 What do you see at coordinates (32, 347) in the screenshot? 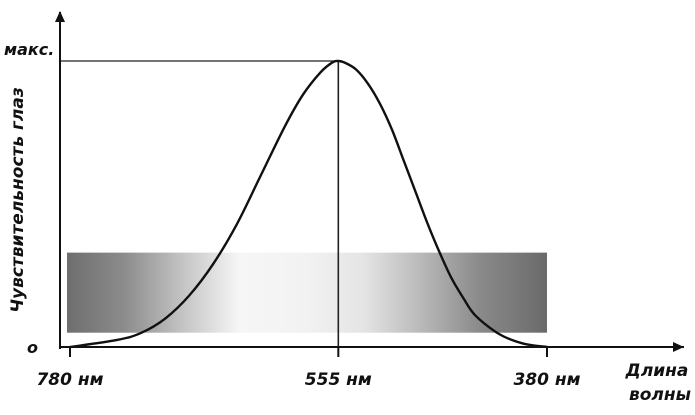
I see `y-tick-label-zero: о` at bounding box center [32, 347].